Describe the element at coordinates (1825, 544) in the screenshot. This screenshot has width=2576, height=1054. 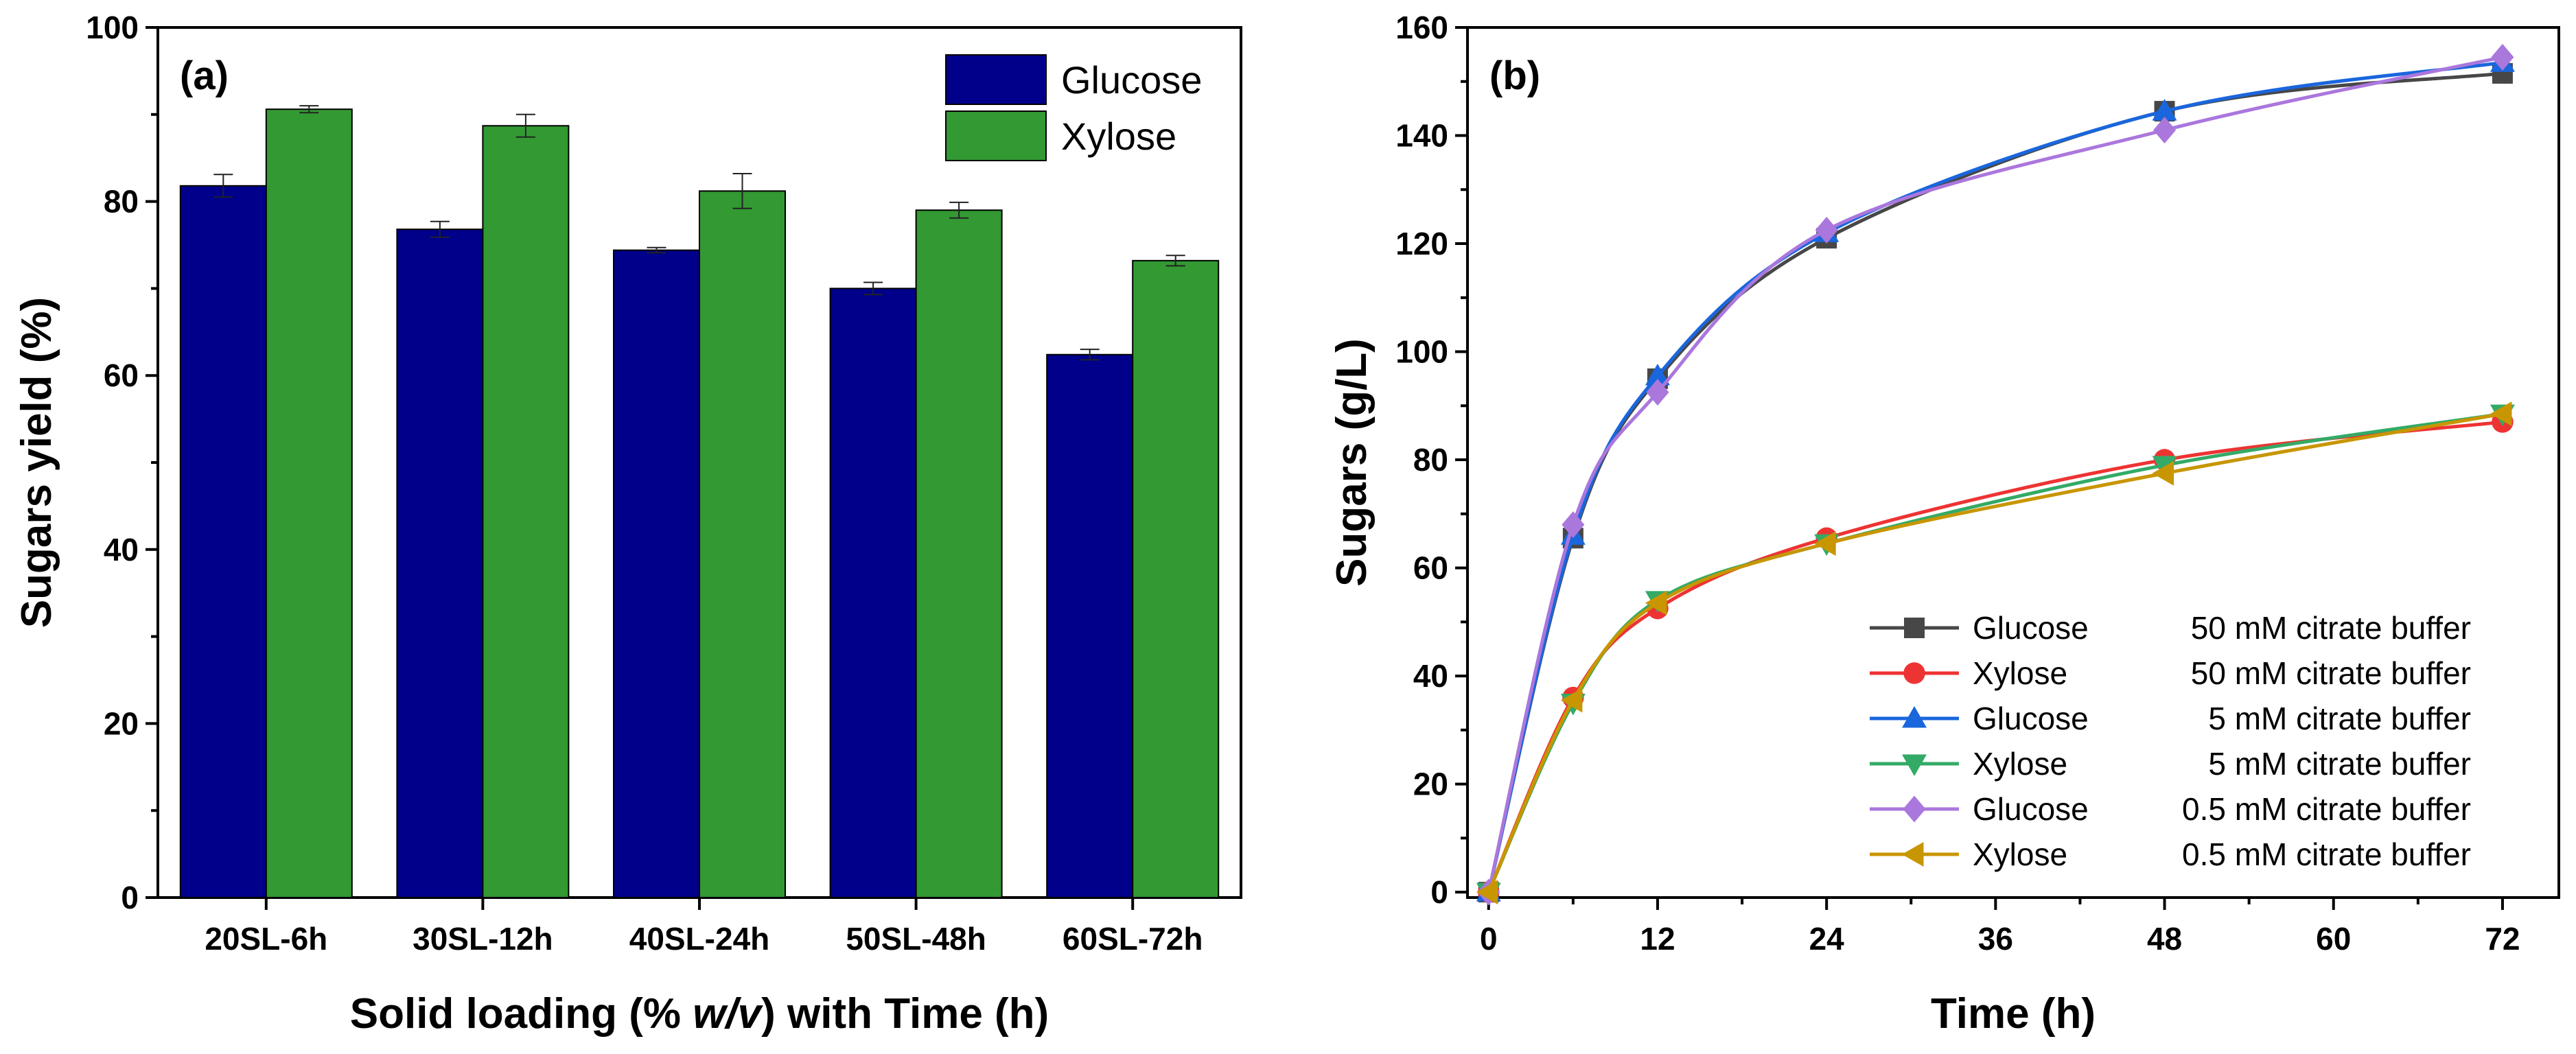
I see `data-point-xylose-0-5-mm-citrate-buffer-t24` at that location.